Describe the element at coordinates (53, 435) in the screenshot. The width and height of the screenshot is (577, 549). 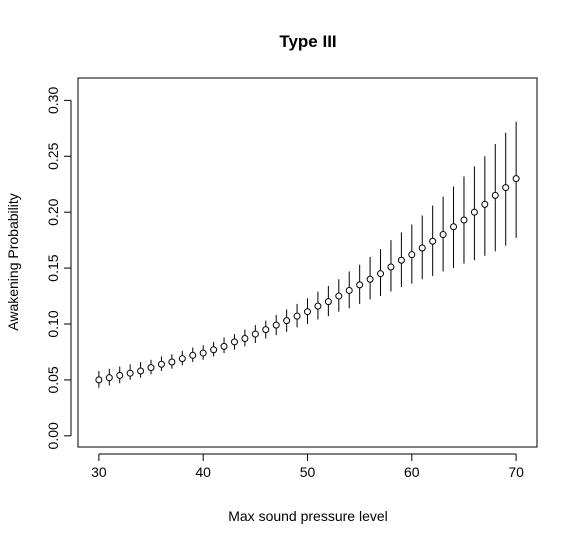
I see `y-tick-label: 0.00` at that location.